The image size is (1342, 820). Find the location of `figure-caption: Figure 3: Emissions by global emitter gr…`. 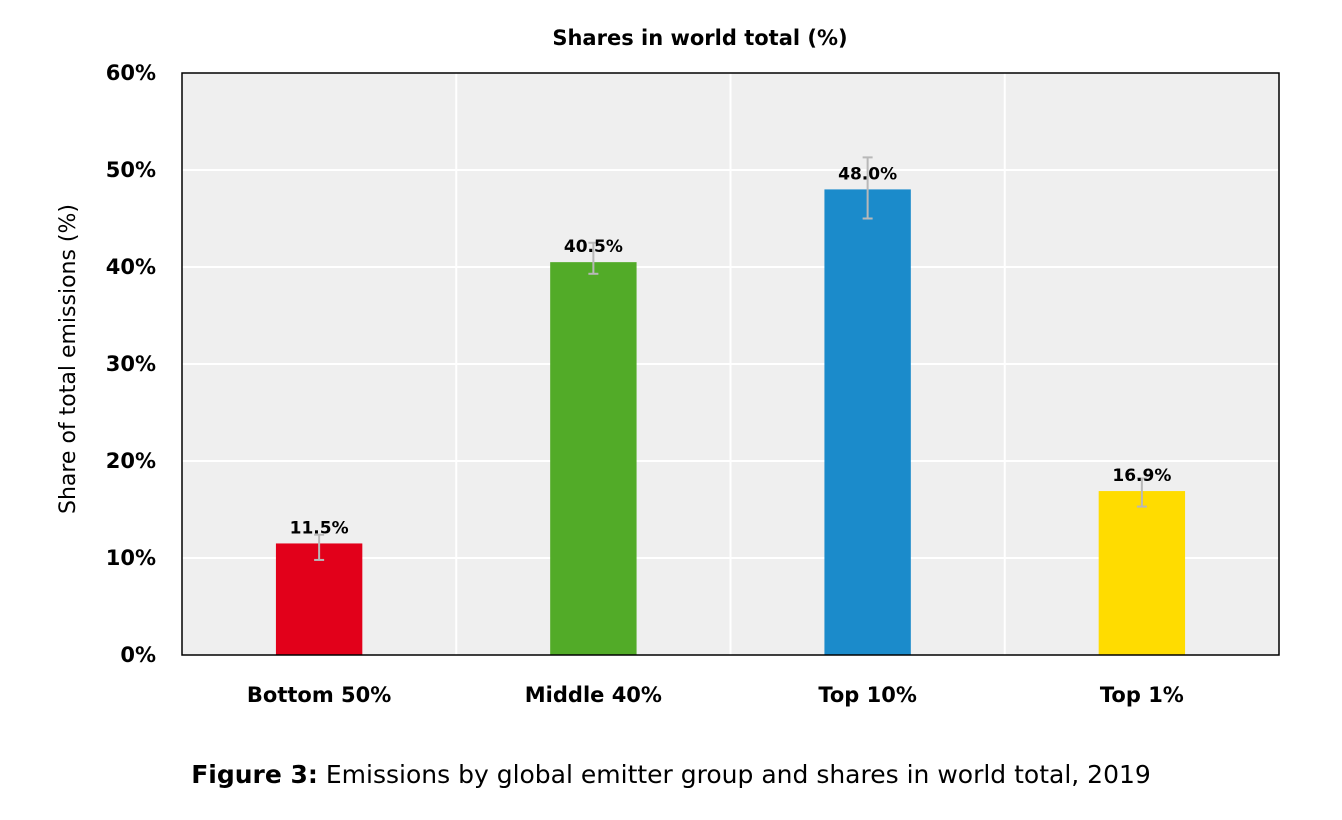

figure-caption: Figure 3: Emissions by global emitter gr… is located at coordinates (671, 774).